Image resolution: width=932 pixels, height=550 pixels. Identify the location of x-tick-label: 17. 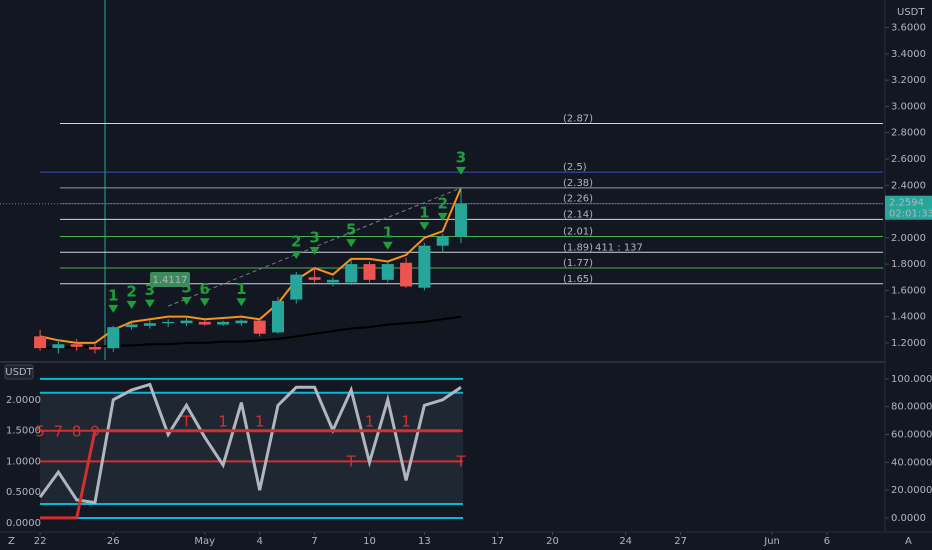
(497, 541).